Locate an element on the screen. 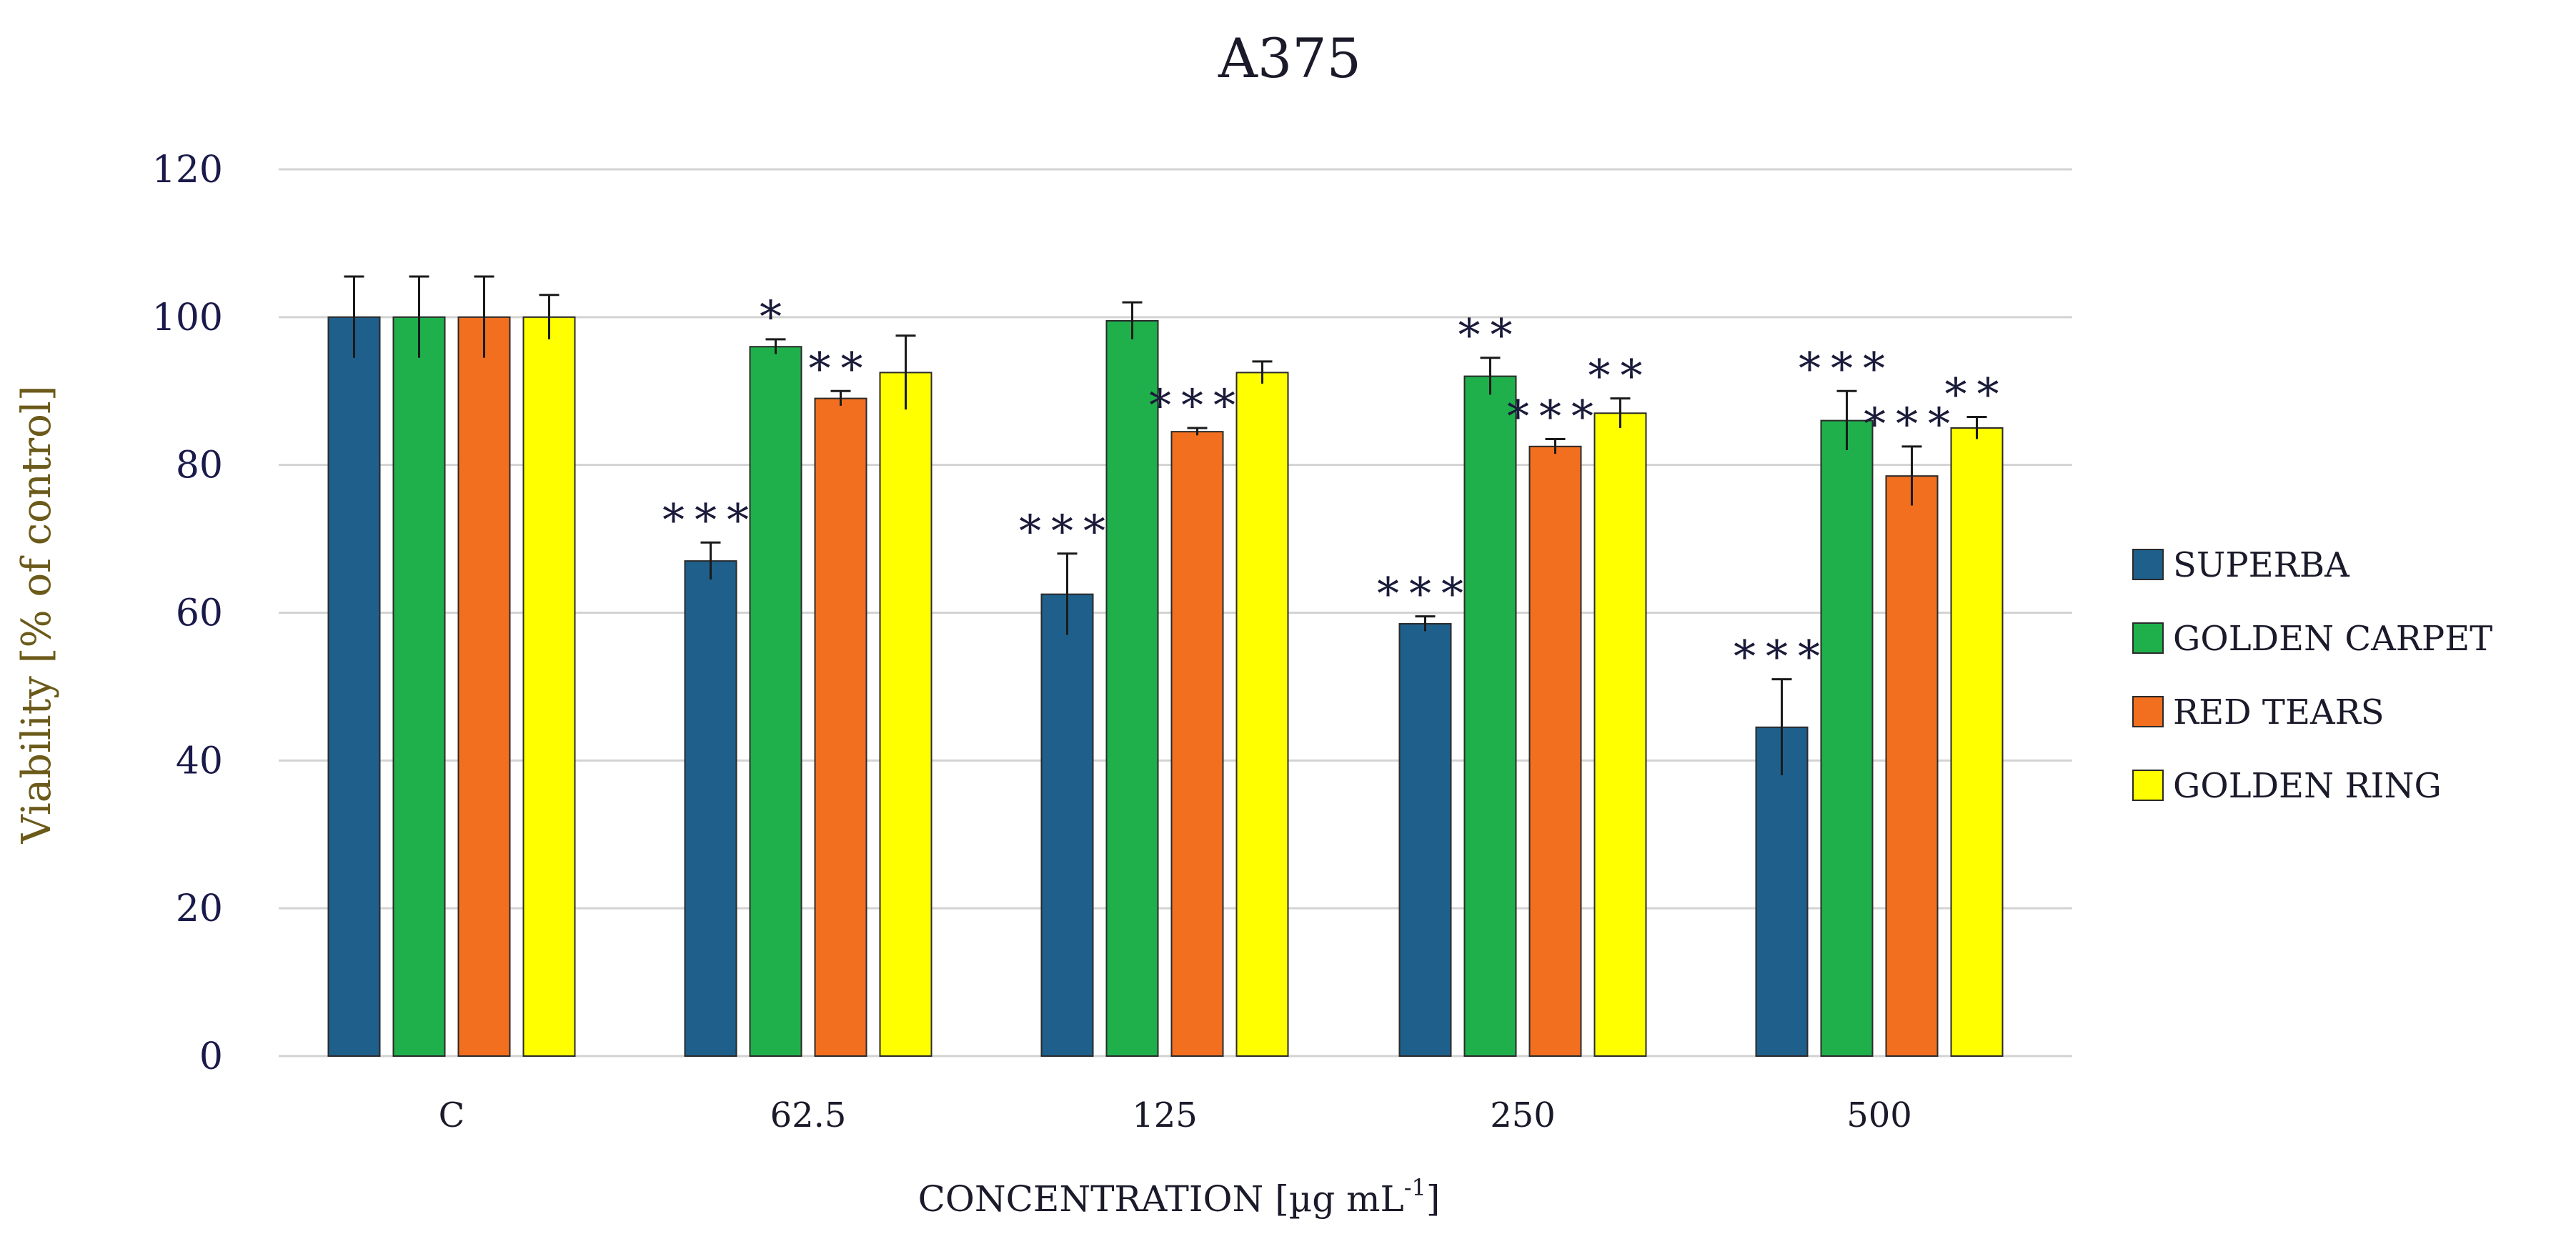 This screenshot has height=1249, width=2576. x-tick-label: 250 is located at coordinates (1523, 1115).